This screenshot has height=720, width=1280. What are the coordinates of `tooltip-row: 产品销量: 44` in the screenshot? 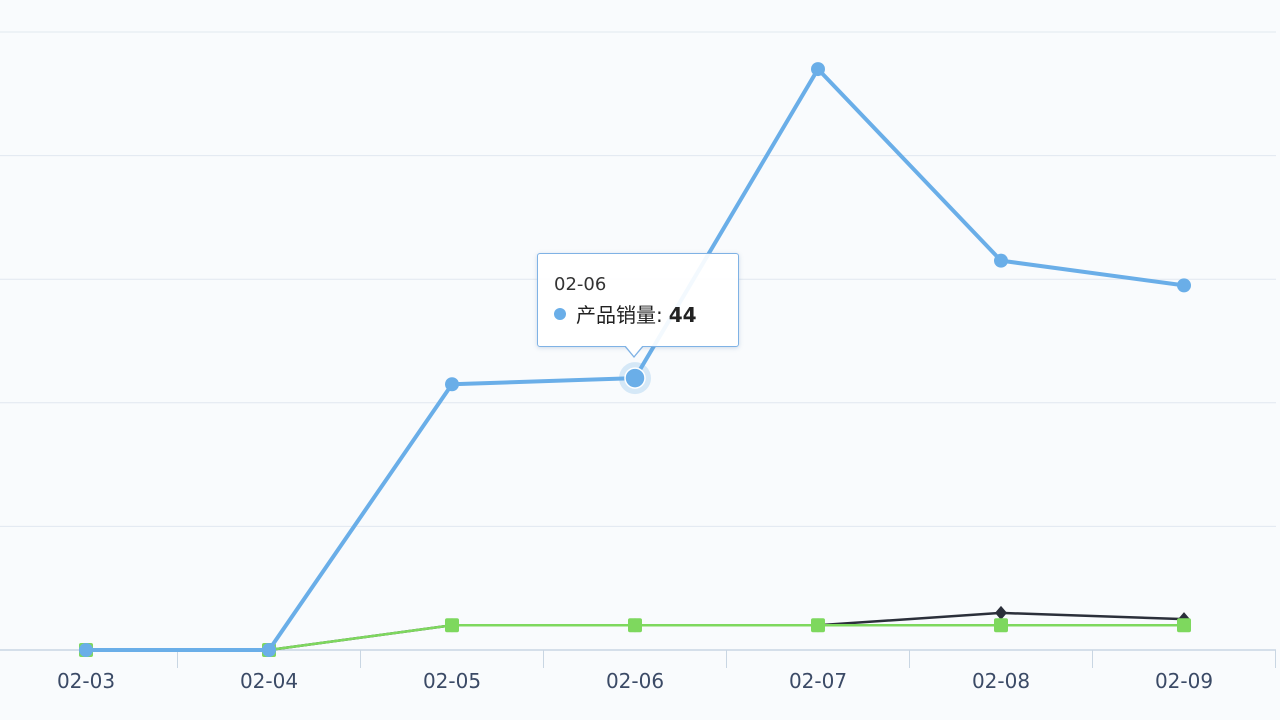 It's located at (646, 315).